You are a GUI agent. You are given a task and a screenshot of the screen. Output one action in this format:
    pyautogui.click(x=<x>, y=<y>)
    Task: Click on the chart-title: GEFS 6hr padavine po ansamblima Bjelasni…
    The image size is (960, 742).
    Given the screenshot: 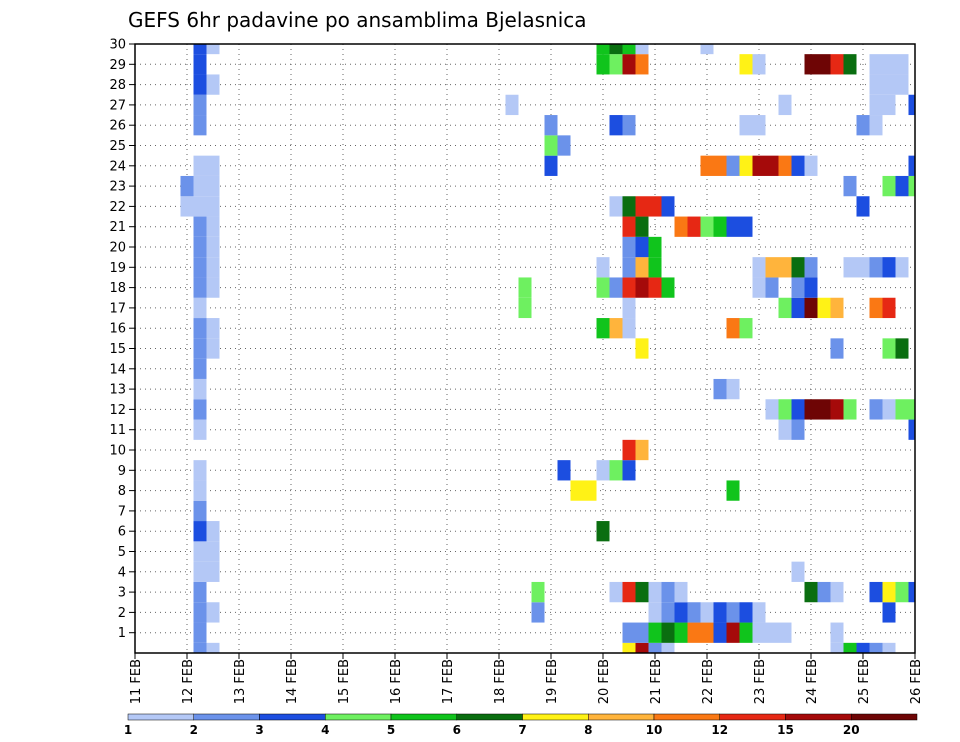 What is the action you would take?
    pyautogui.click(x=357, y=20)
    